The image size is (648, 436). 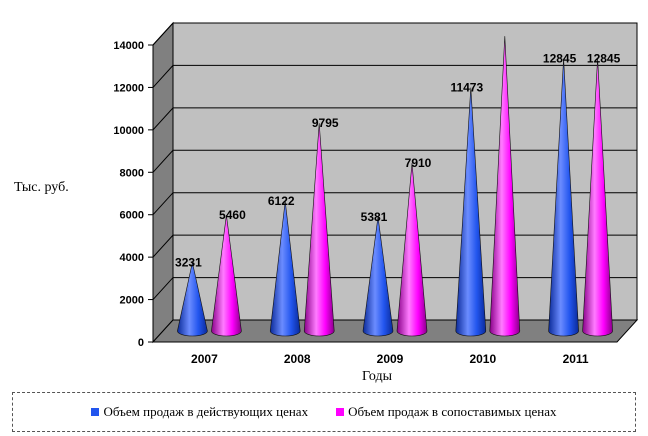 I want to click on x-tick-label-2007: 2007, so click(x=204, y=359).